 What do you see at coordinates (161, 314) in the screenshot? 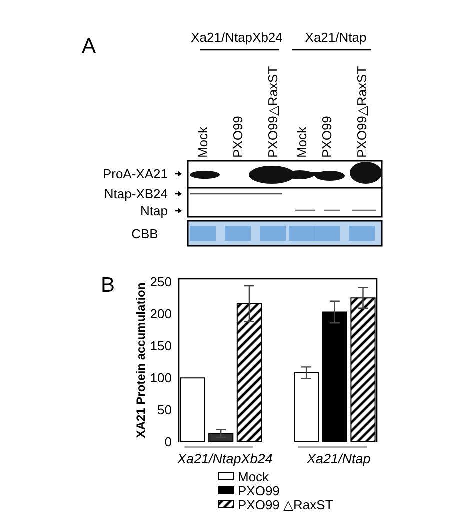
I see `y-tick-label: 200` at bounding box center [161, 314].